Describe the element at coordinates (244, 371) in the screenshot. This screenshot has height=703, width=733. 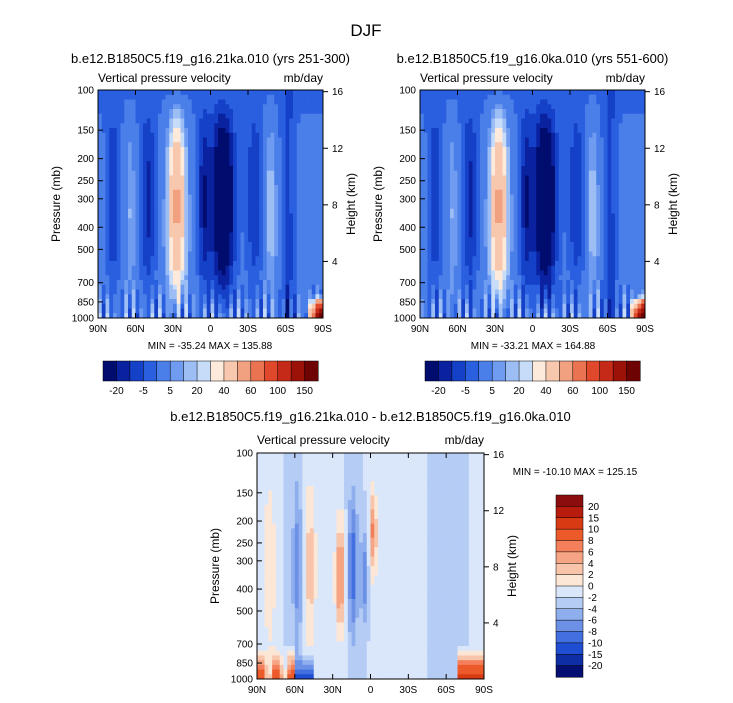
I see `colorbar-swatch` at that location.